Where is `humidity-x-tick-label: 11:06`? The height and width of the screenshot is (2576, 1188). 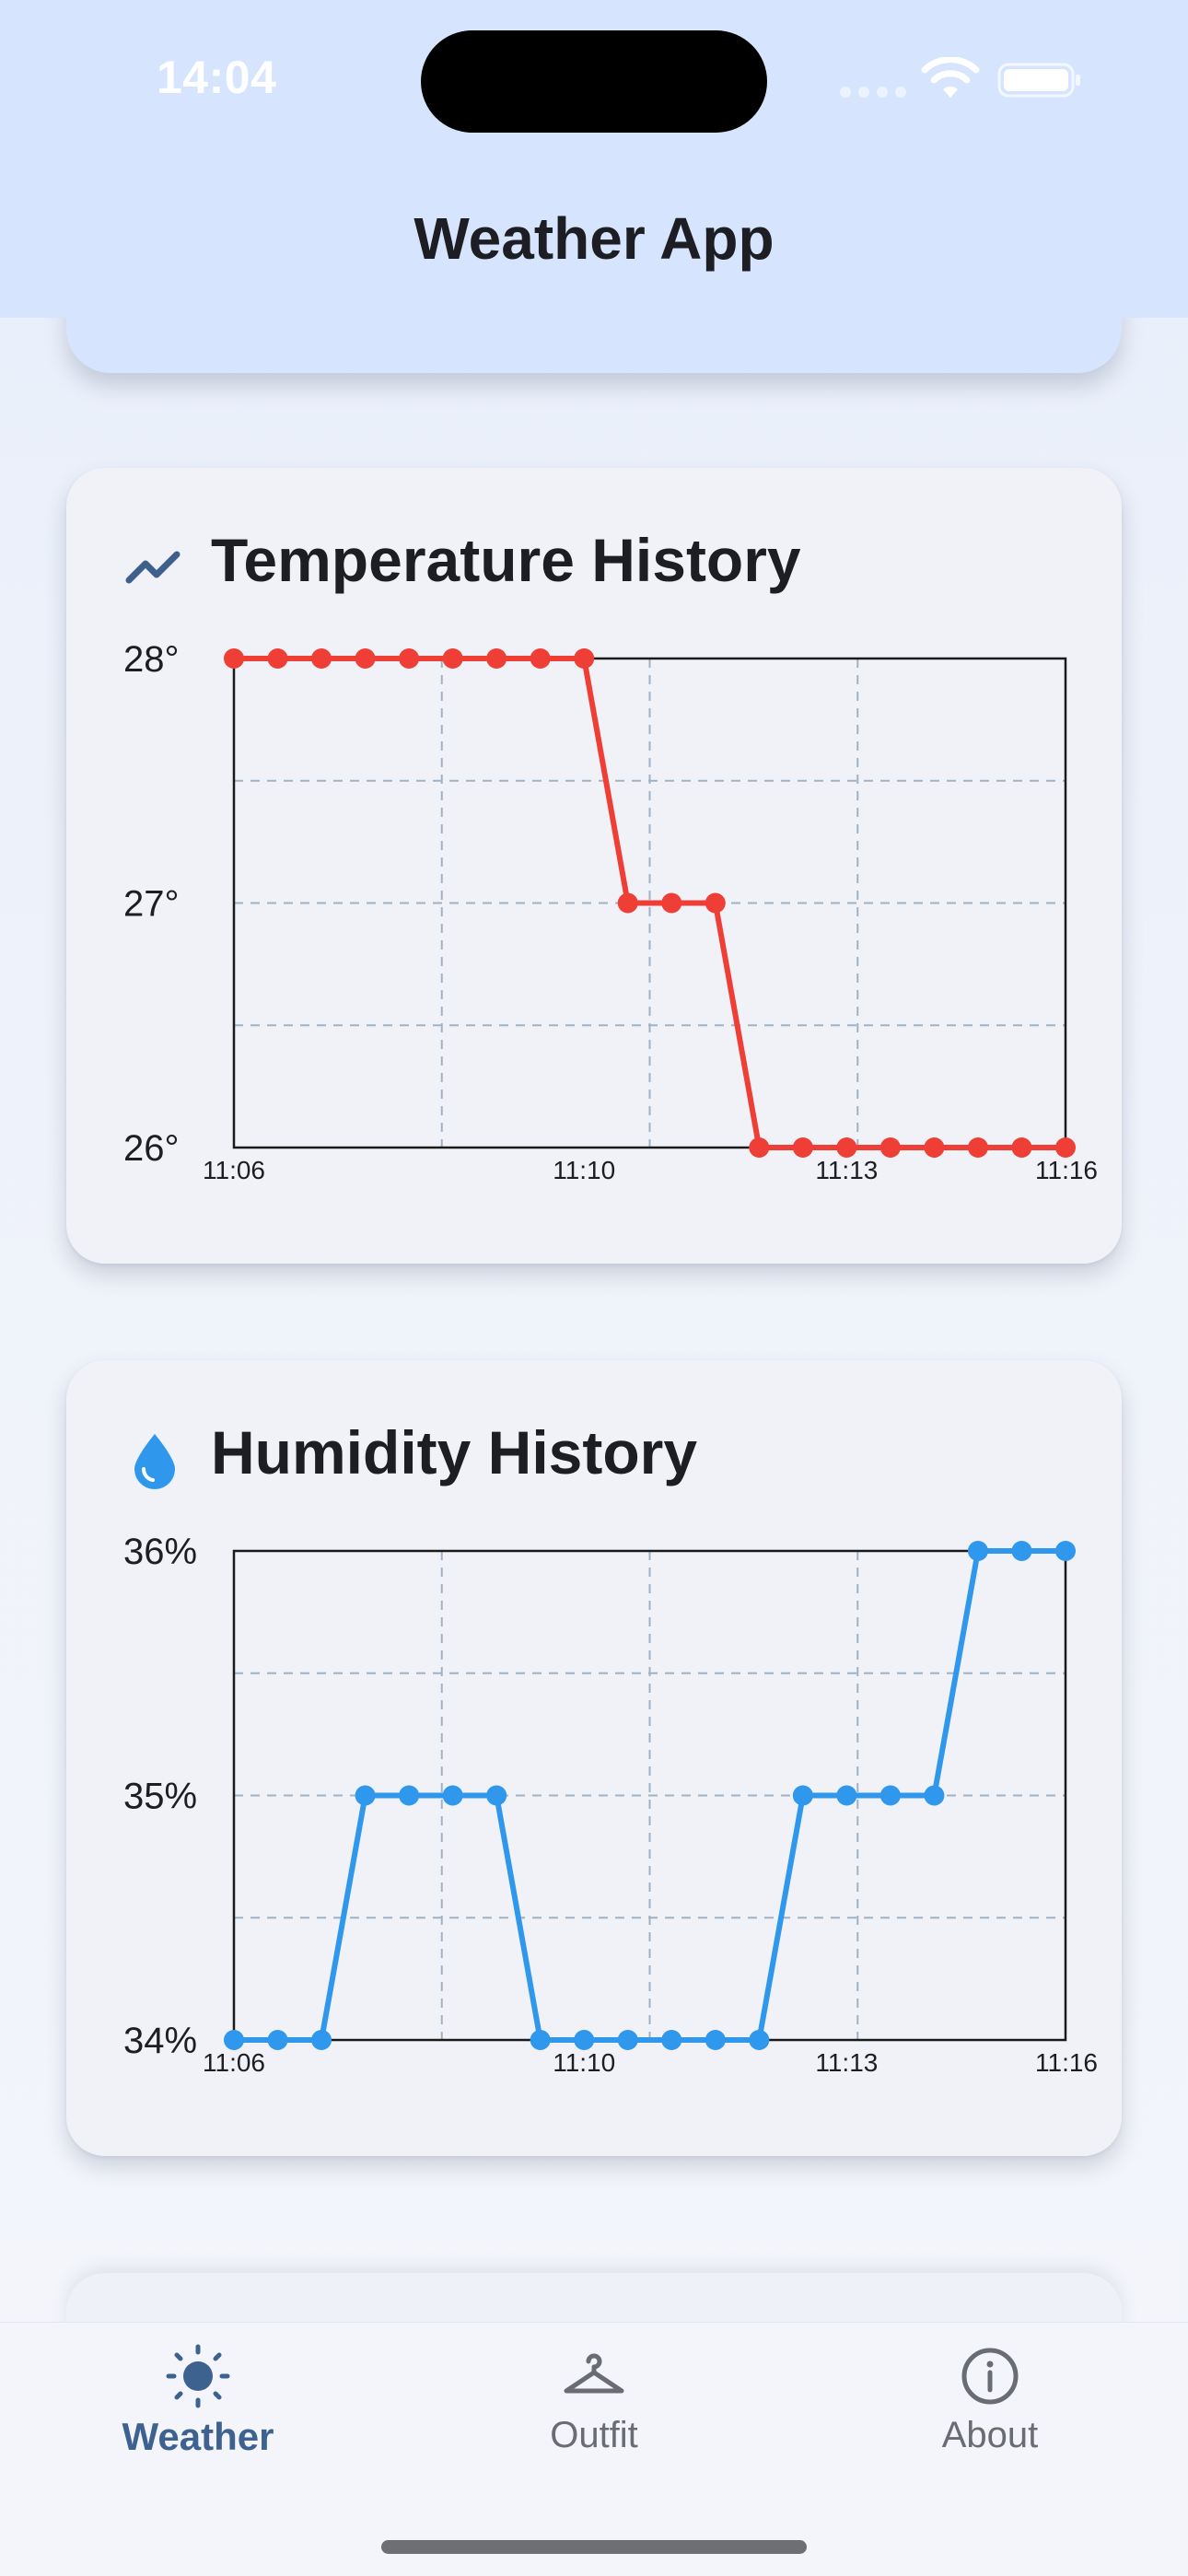
humidity-x-tick-label: 11:06 is located at coordinates (234, 2062).